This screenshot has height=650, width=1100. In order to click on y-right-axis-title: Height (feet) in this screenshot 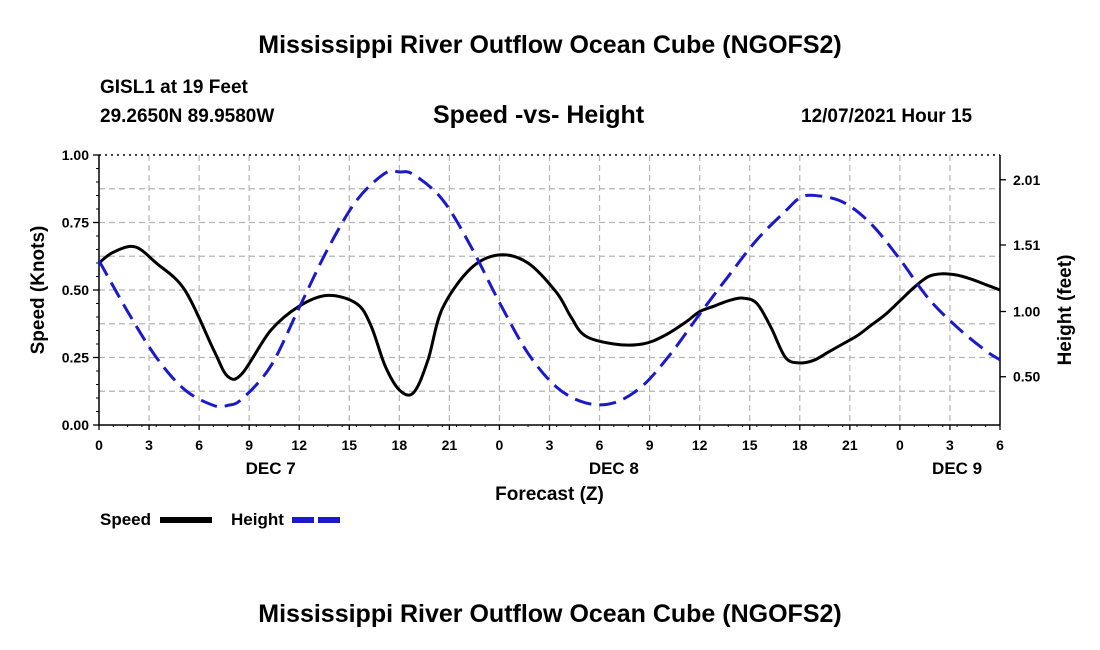, I will do `click(1065, 310)`.